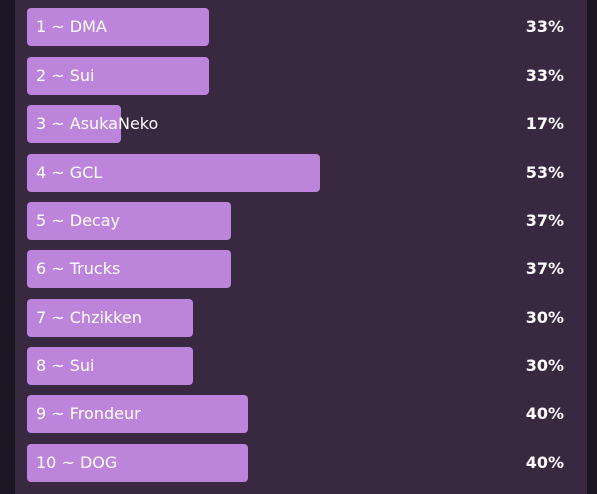 The image size is (597, 494). I want to click on poll-option-label: 5 ~ Decay, so click(78, 220).